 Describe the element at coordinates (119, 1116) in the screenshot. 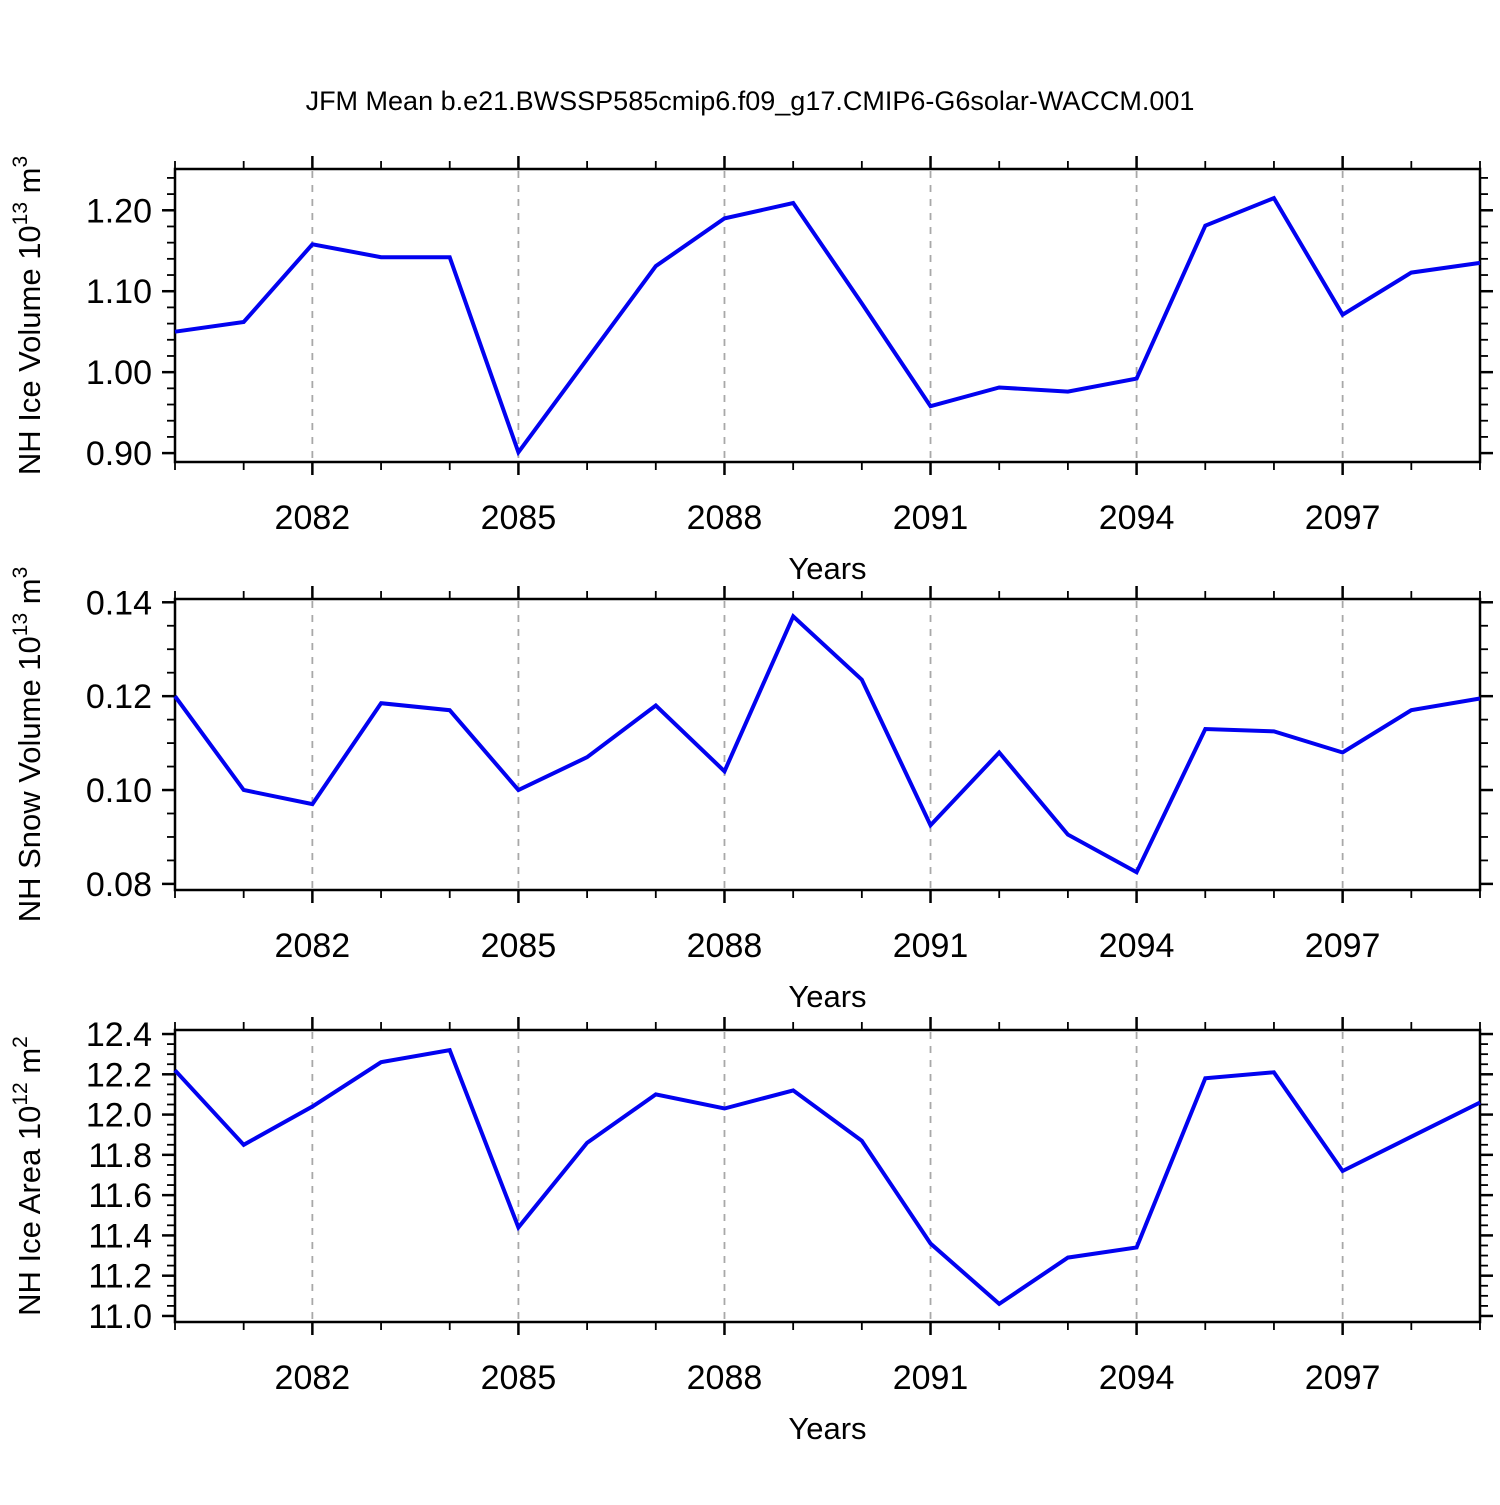

I see `y-tick-label: 12.0` at that location.